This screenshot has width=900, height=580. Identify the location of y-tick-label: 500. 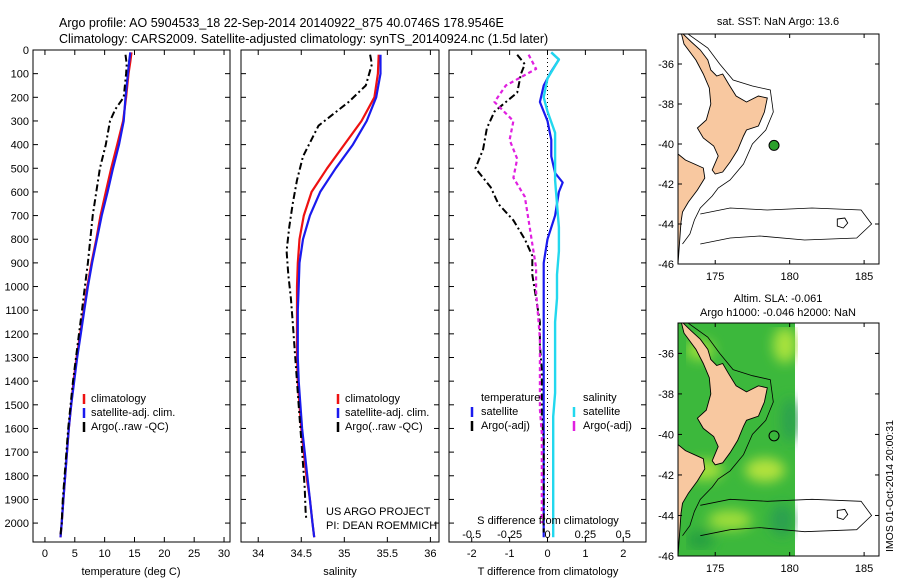
(20, 169).